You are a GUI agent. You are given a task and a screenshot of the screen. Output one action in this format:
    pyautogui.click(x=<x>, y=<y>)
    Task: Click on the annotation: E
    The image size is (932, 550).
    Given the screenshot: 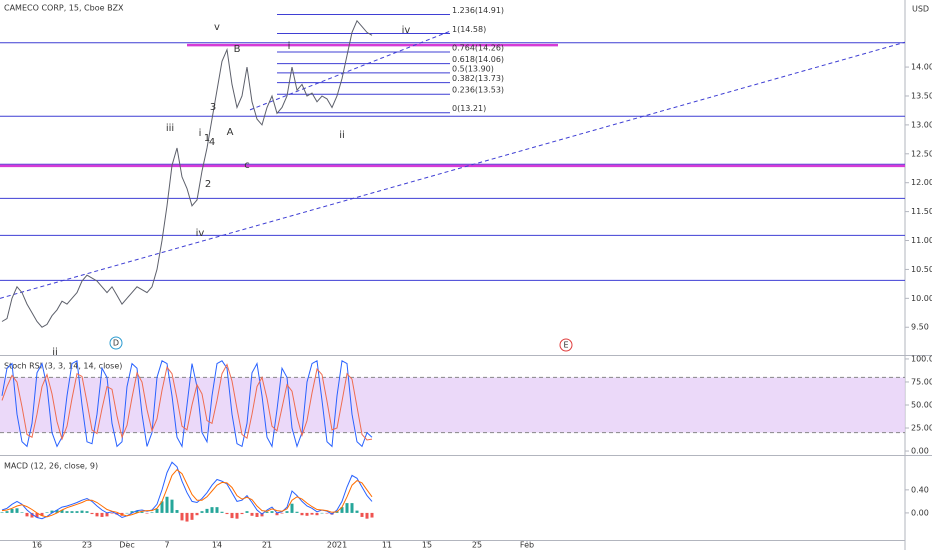 What is the action you would take?
    pyautogui.click(x=565, y=345)
    